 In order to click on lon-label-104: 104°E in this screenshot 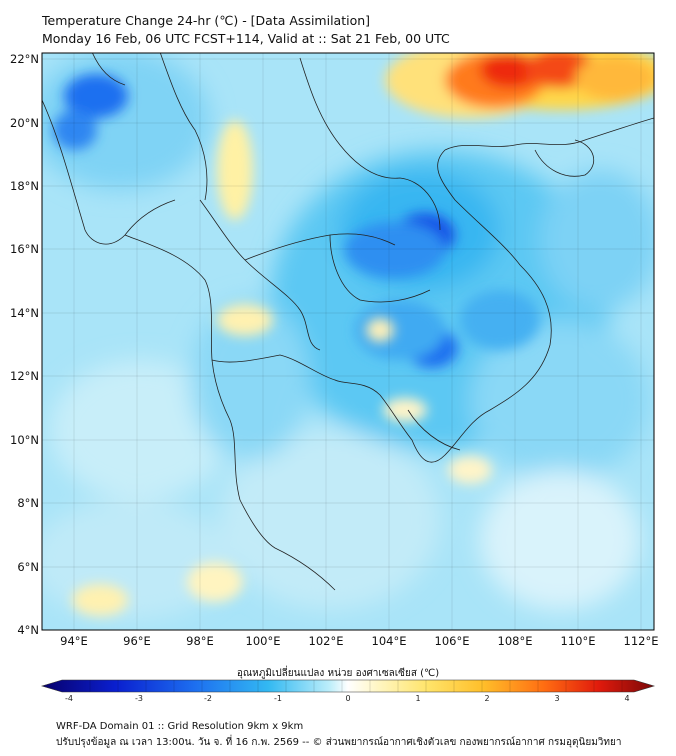, I will do `click(389, 641)`.